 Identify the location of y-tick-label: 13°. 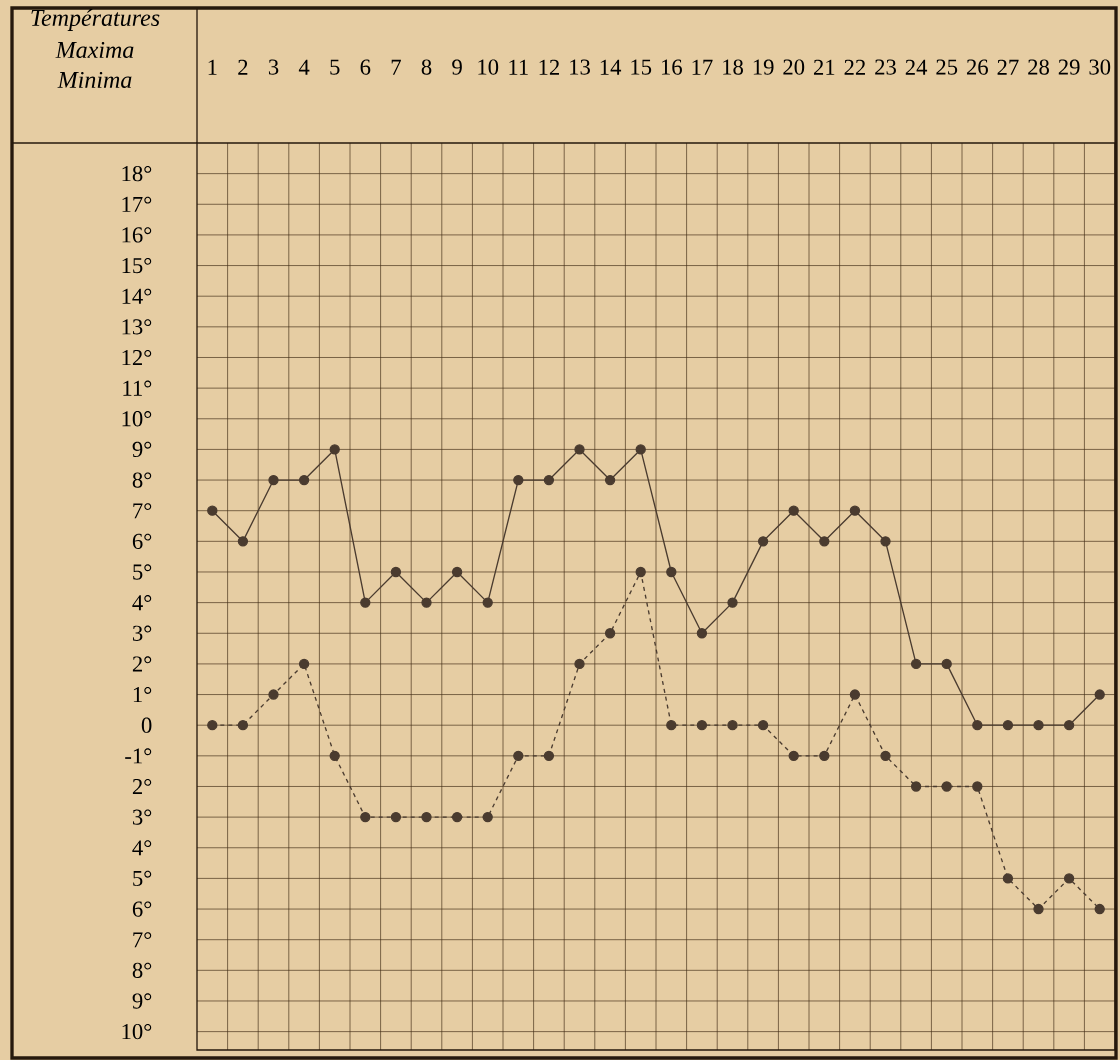
(137, 327).